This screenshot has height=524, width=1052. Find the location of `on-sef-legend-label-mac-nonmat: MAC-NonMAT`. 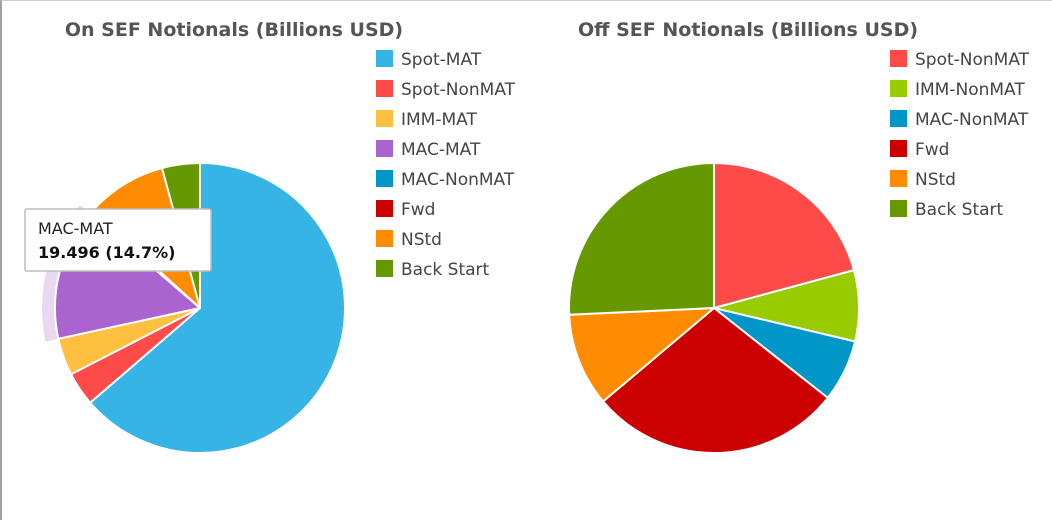

on-sef-legend-label-mac-nonmat: MAC-NonMAT is located at coordinates (458, 180).